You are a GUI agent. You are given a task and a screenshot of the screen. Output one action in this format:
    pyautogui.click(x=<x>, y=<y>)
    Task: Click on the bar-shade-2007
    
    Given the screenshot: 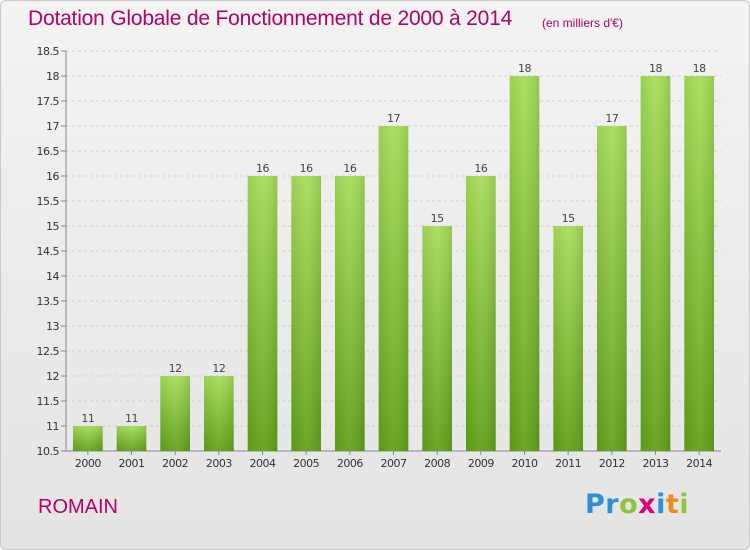 What is the action you would take?
    pyautogui.click(x=393, y=288)
    